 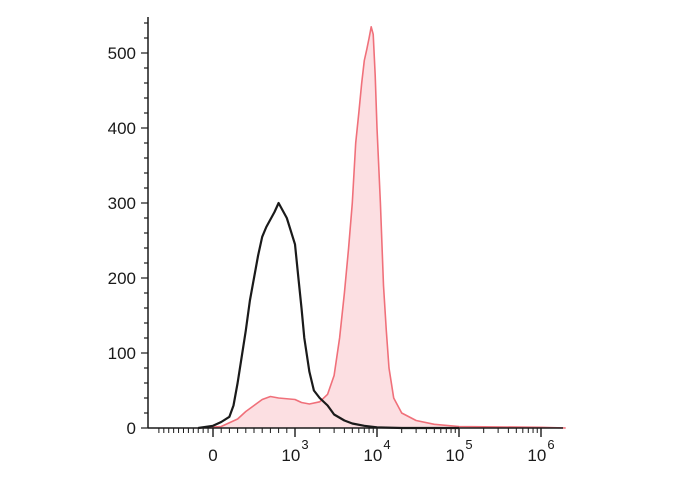 What do you see at coordinates (212, 455) in the screenshot?
I see `x-tick-label: 0` at bounding box center [212, 455].